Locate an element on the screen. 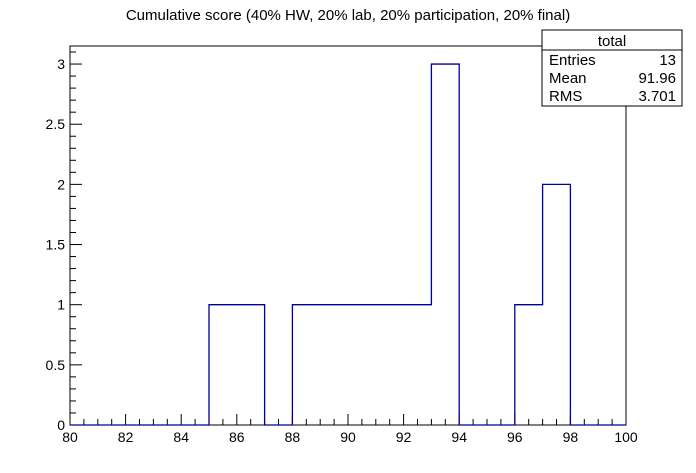 The image size is (696, 473). x-tick-label: 94 is located at coordinates (459, 437).